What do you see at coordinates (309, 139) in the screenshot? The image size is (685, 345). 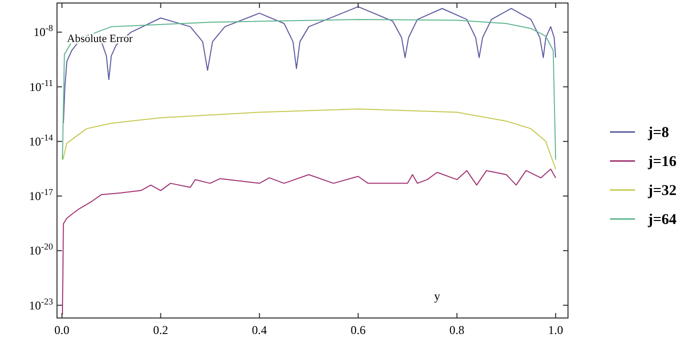 I see `line-series` at bounding box center [309, 139].